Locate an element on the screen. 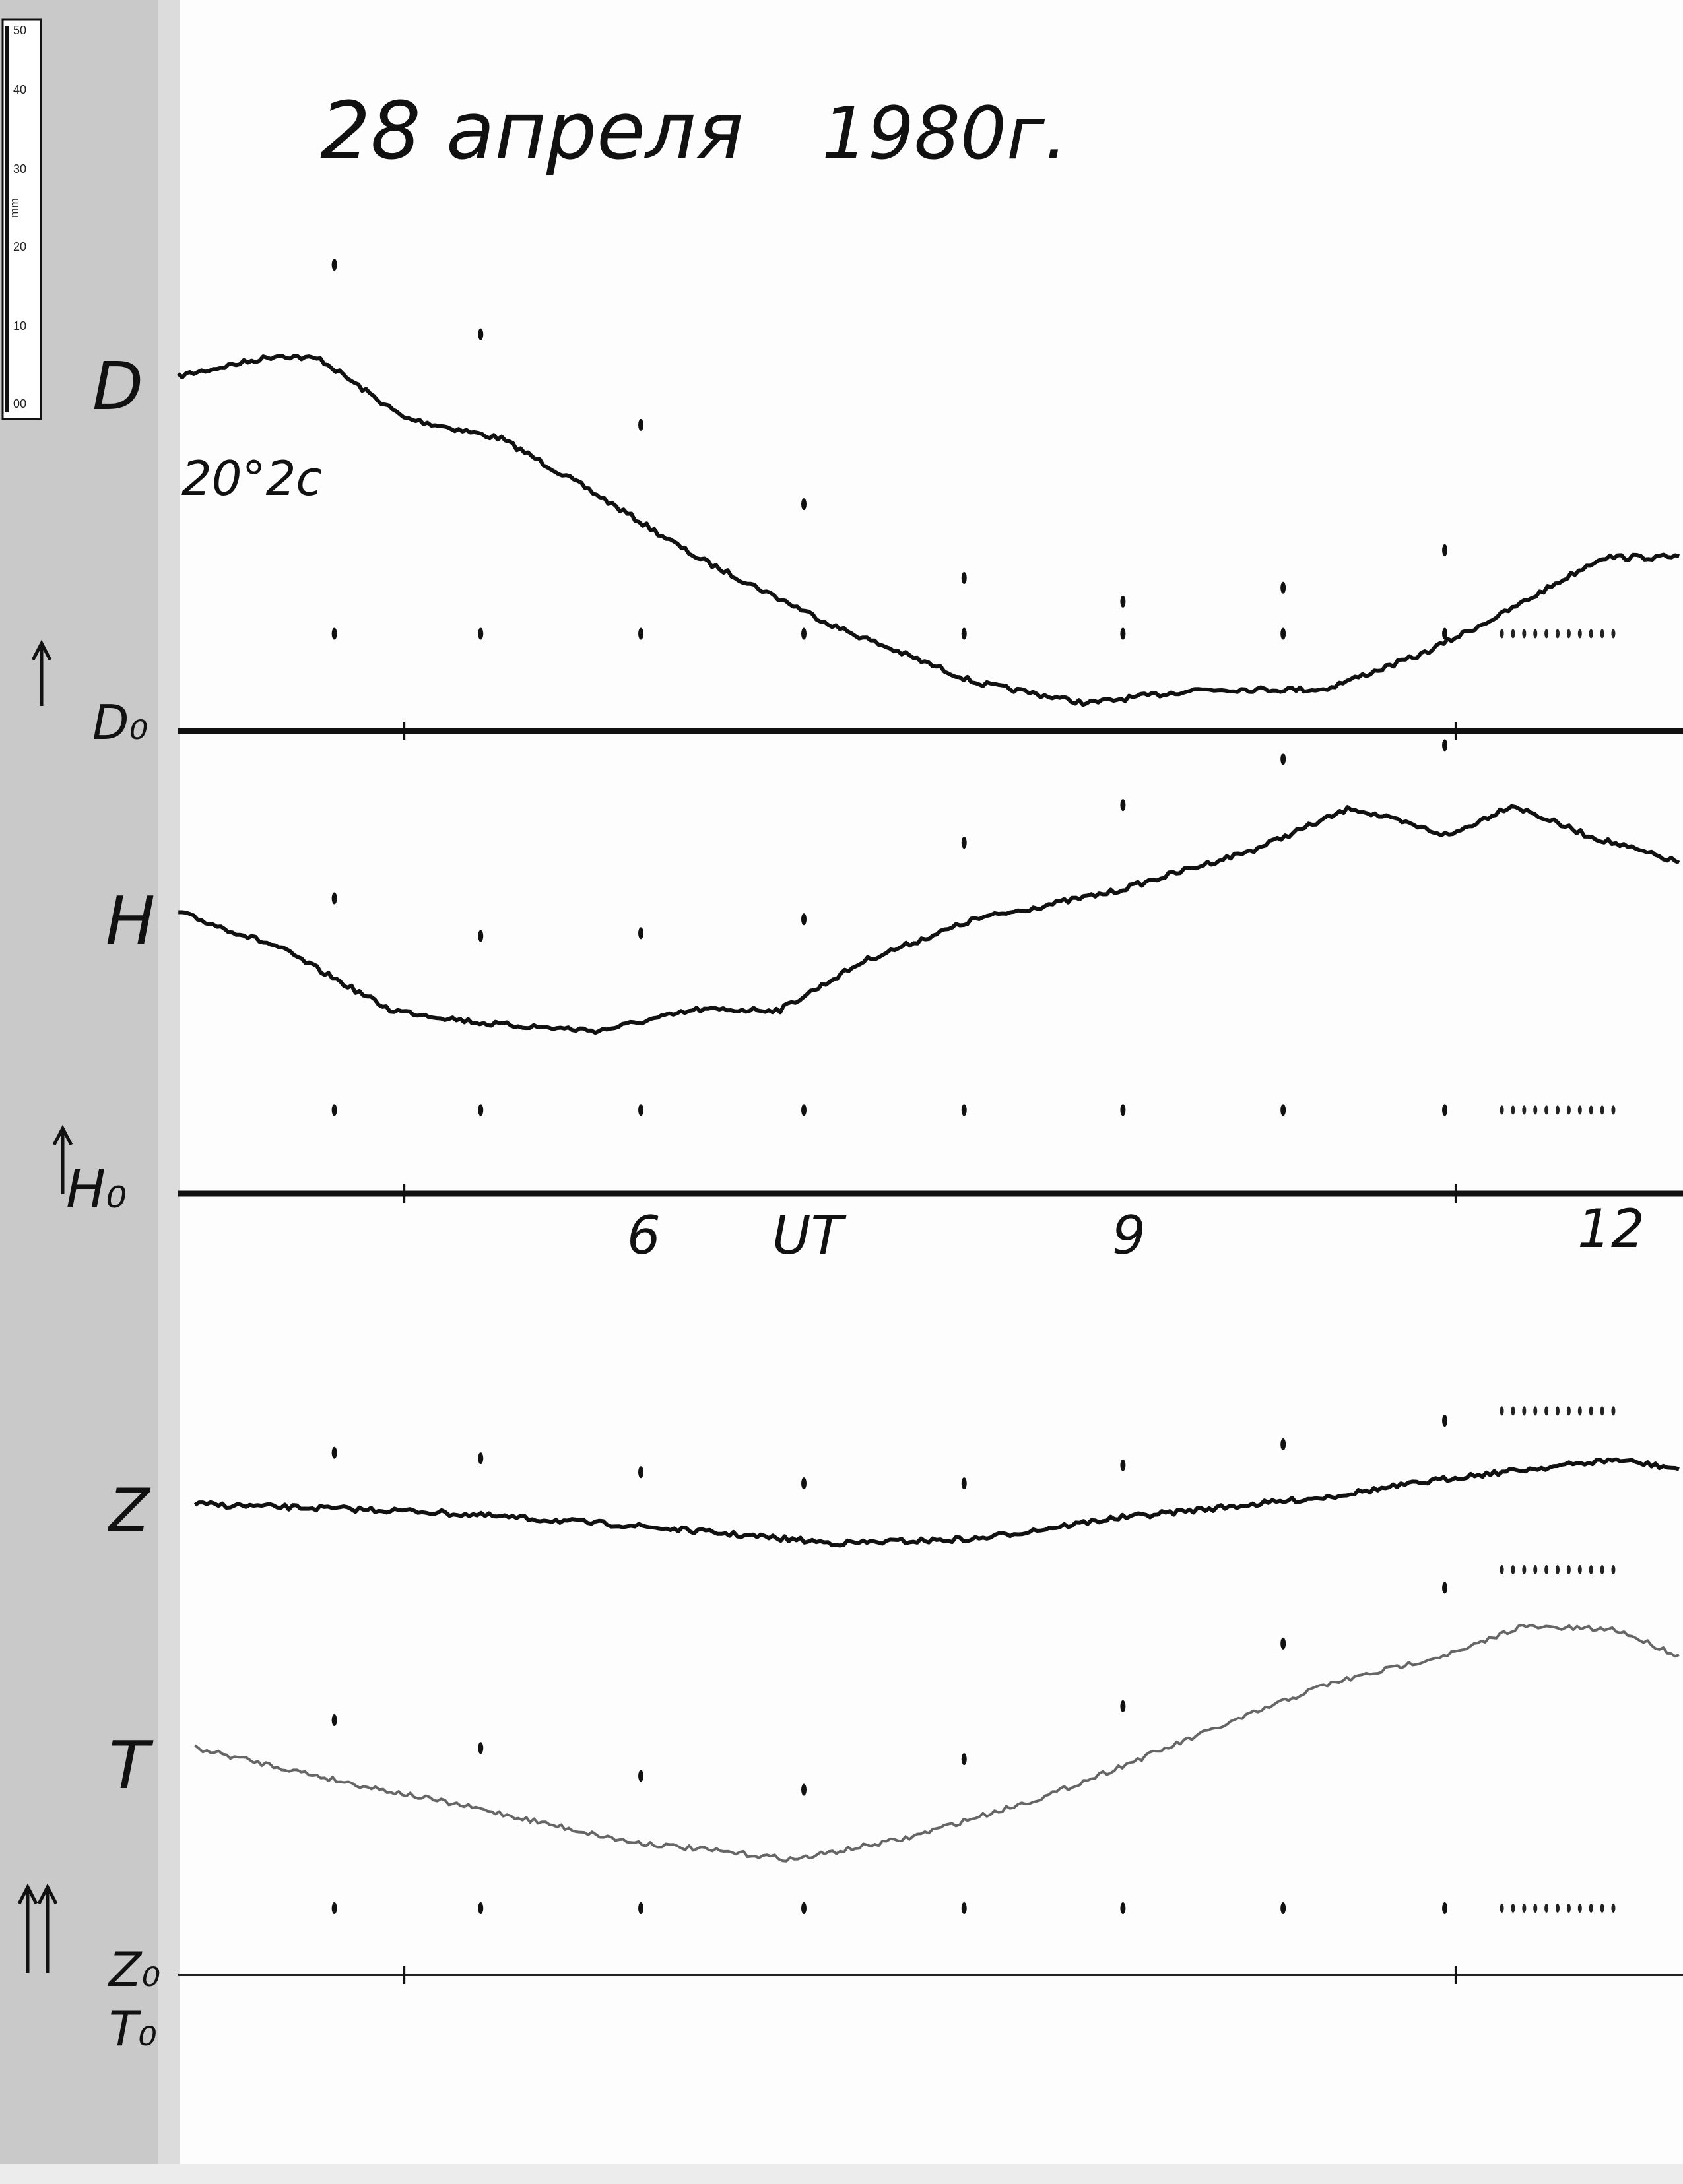 Image resolution: width=1683 pixels, height=2184 pixels. baseline-label: Z₀ is located at coordinates (134, 1969).